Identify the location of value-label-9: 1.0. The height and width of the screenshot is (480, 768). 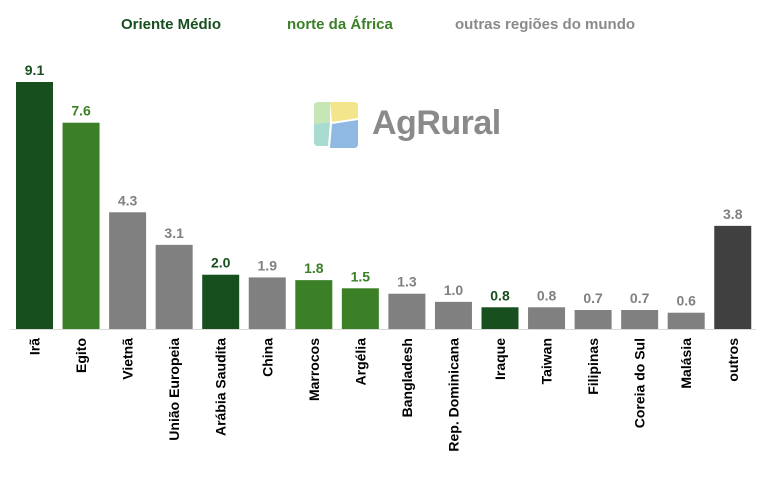
(454, 290).